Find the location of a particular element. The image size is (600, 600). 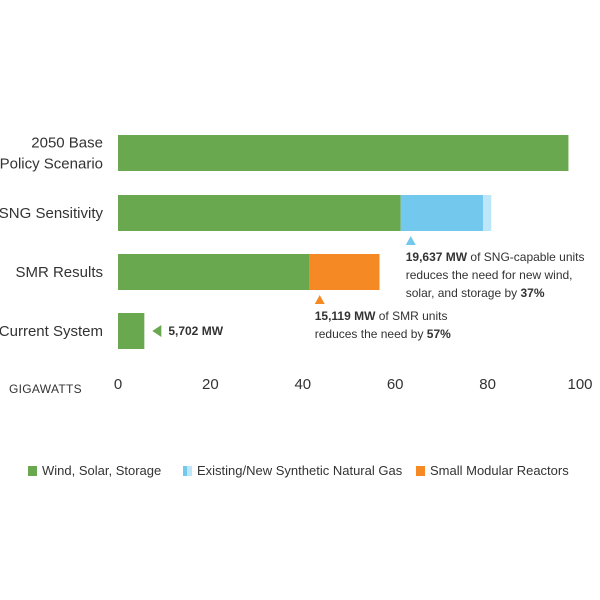

annotation-span: solar, and storage by is located at coordinates (463, 293).